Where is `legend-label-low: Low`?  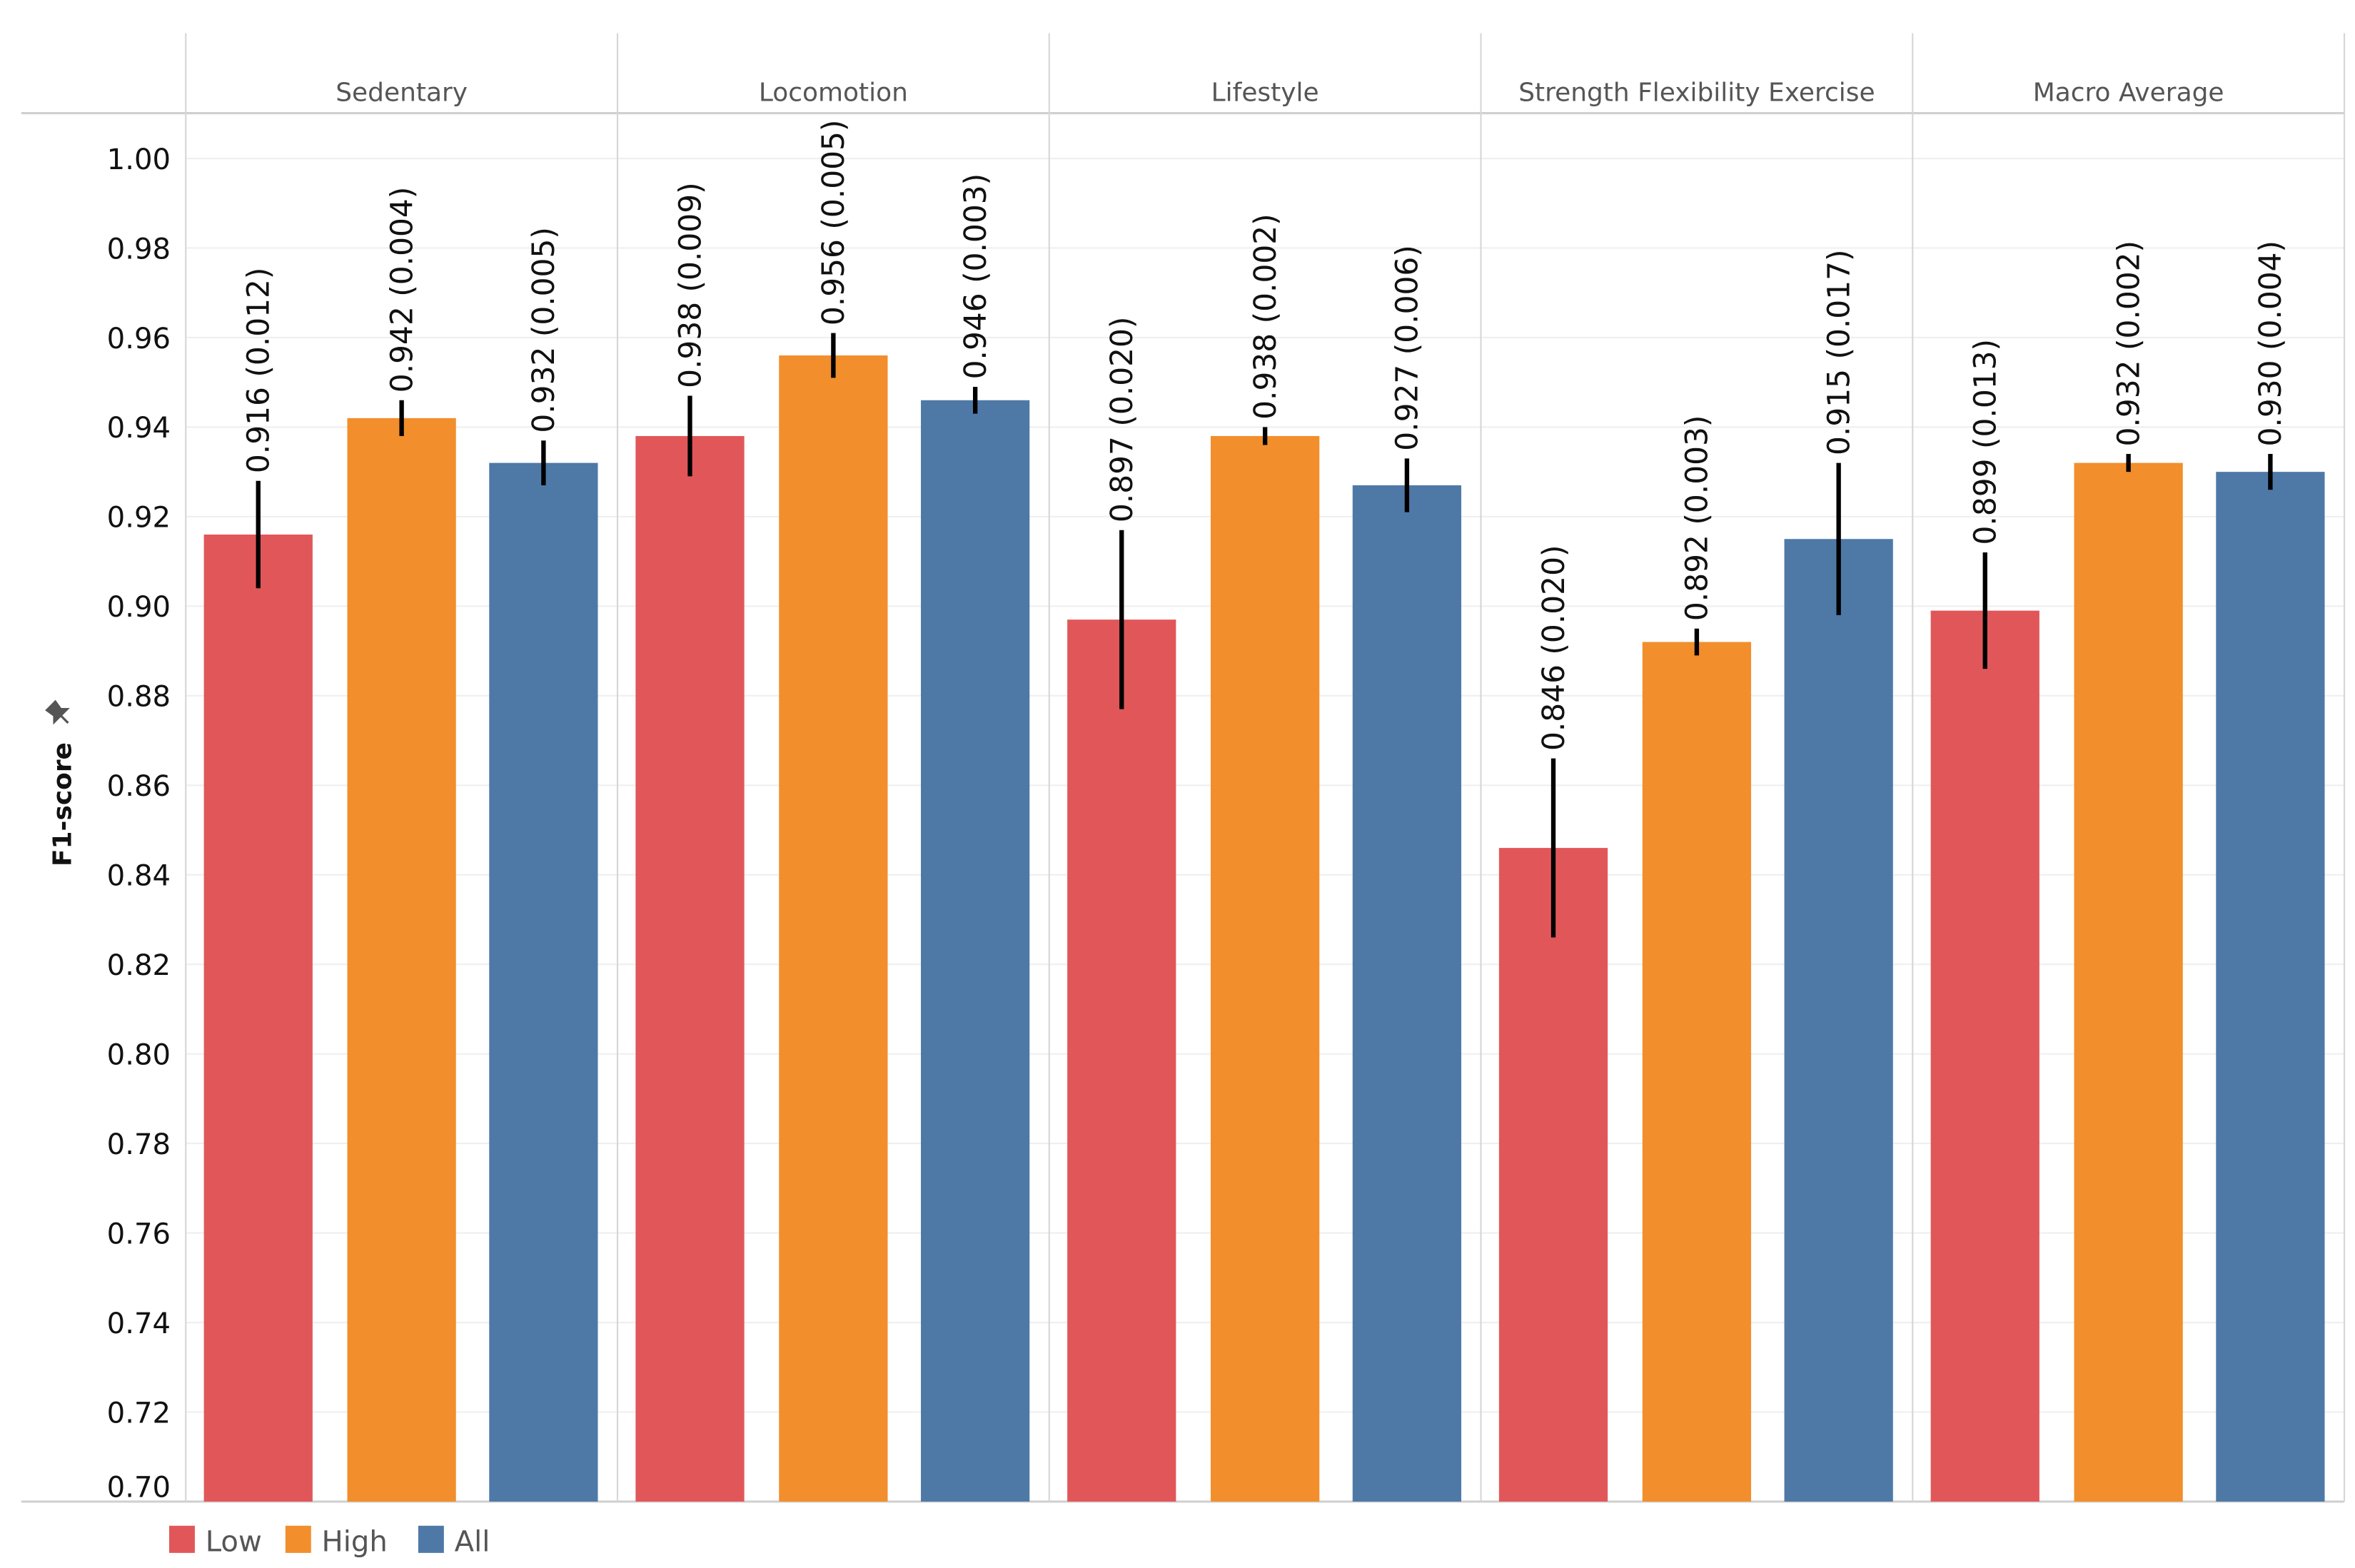 legend-label-low: Low is located at coordinates (234, 1542).